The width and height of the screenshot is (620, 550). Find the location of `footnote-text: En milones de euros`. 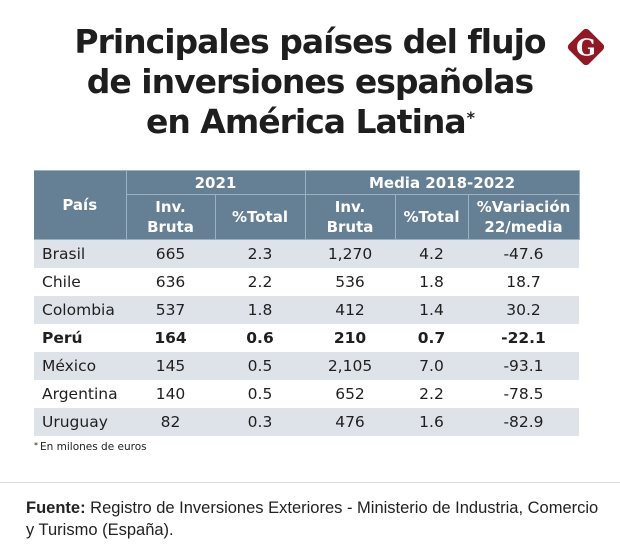

footnote-text: En milones de euros is located at coordinates (93, 447).